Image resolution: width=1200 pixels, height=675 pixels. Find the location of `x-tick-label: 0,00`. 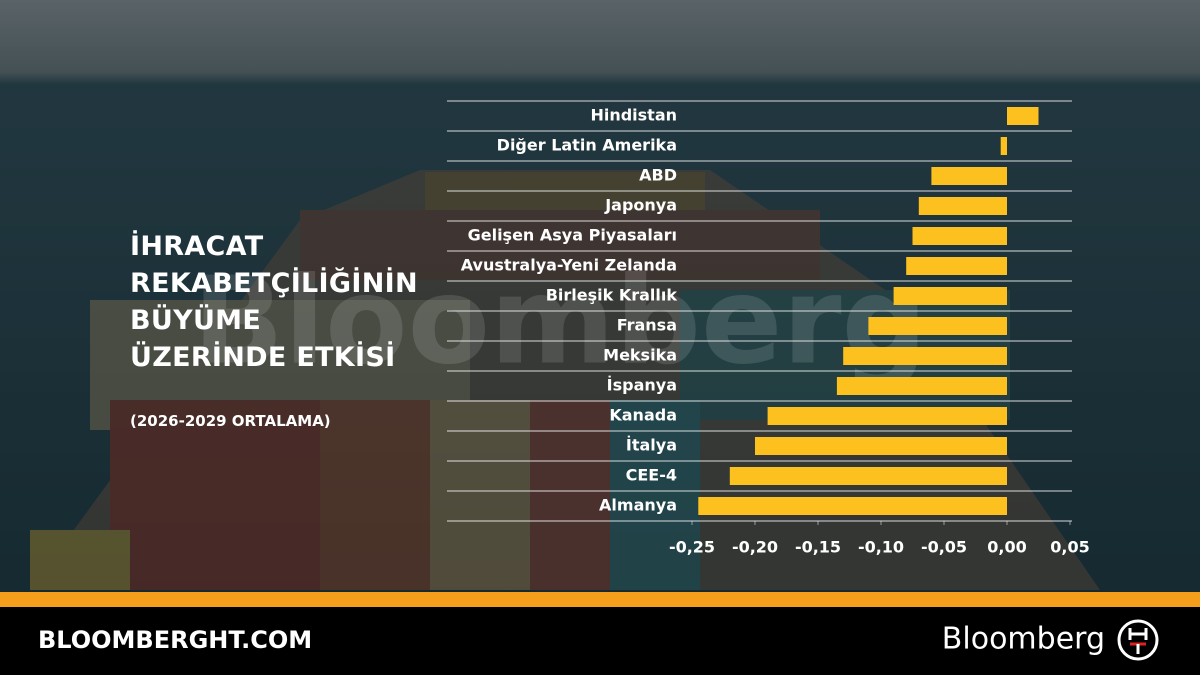

x-tick-label: 0,00 is located at coordinates (1006, 547).